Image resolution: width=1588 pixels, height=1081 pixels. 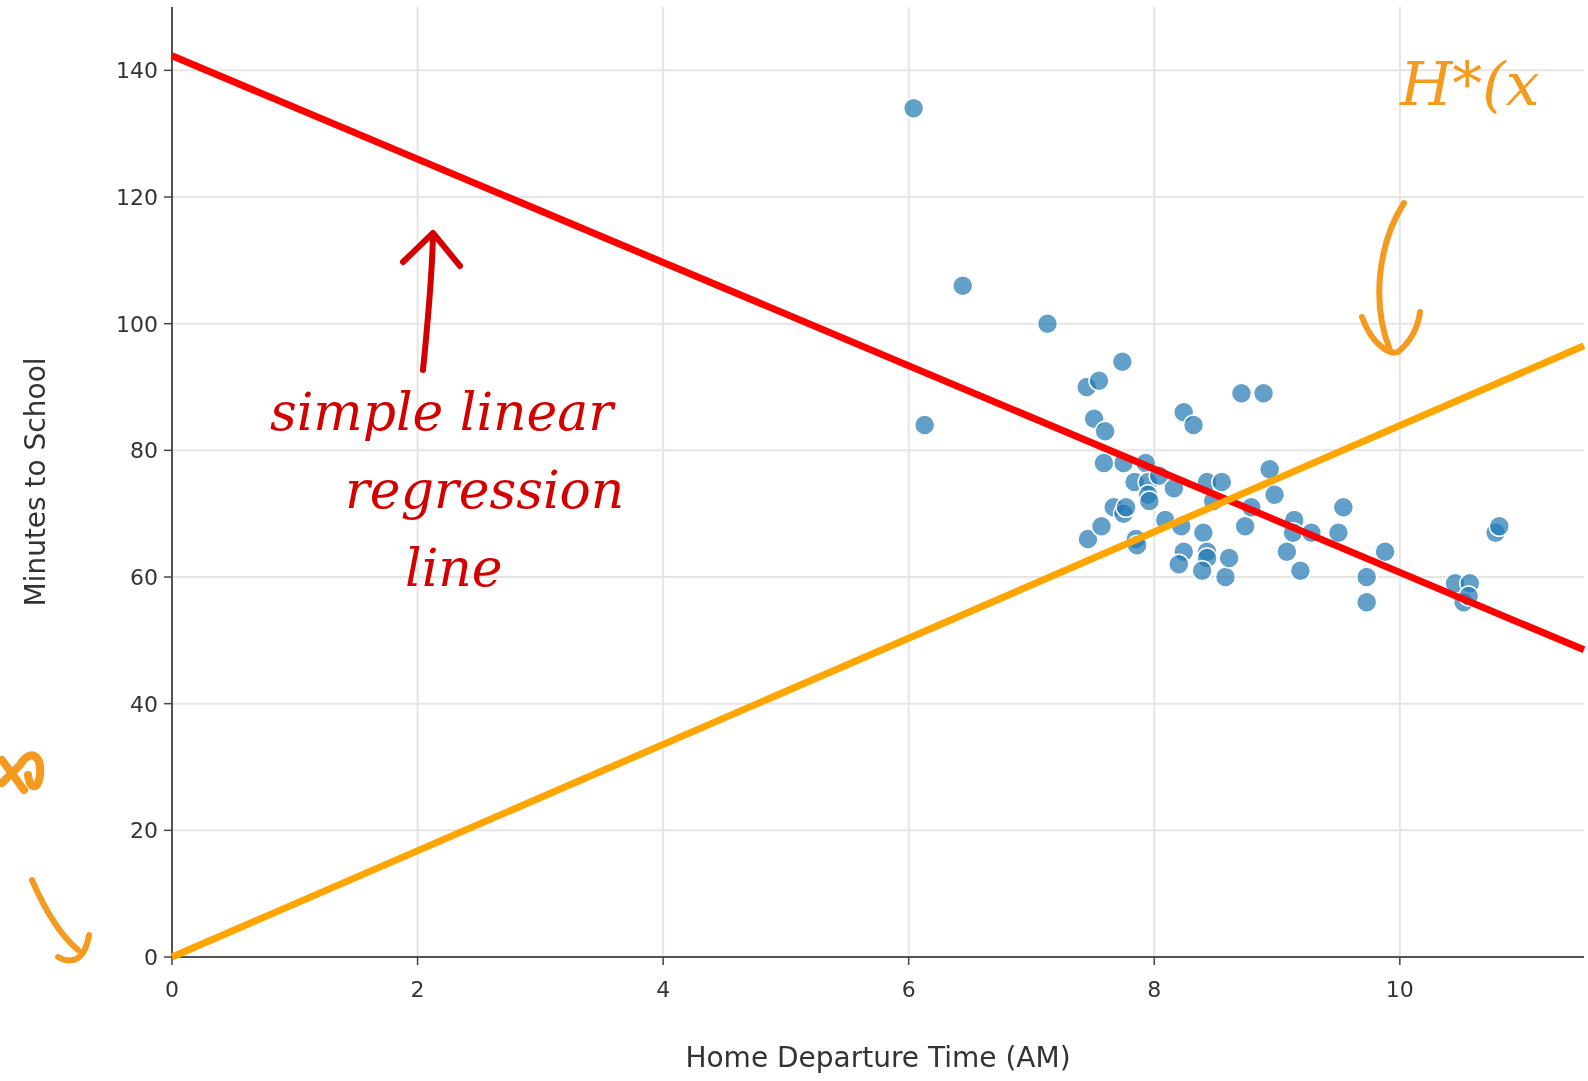 I want to click on y-tick-label: 0, so click(x=151, y=957).